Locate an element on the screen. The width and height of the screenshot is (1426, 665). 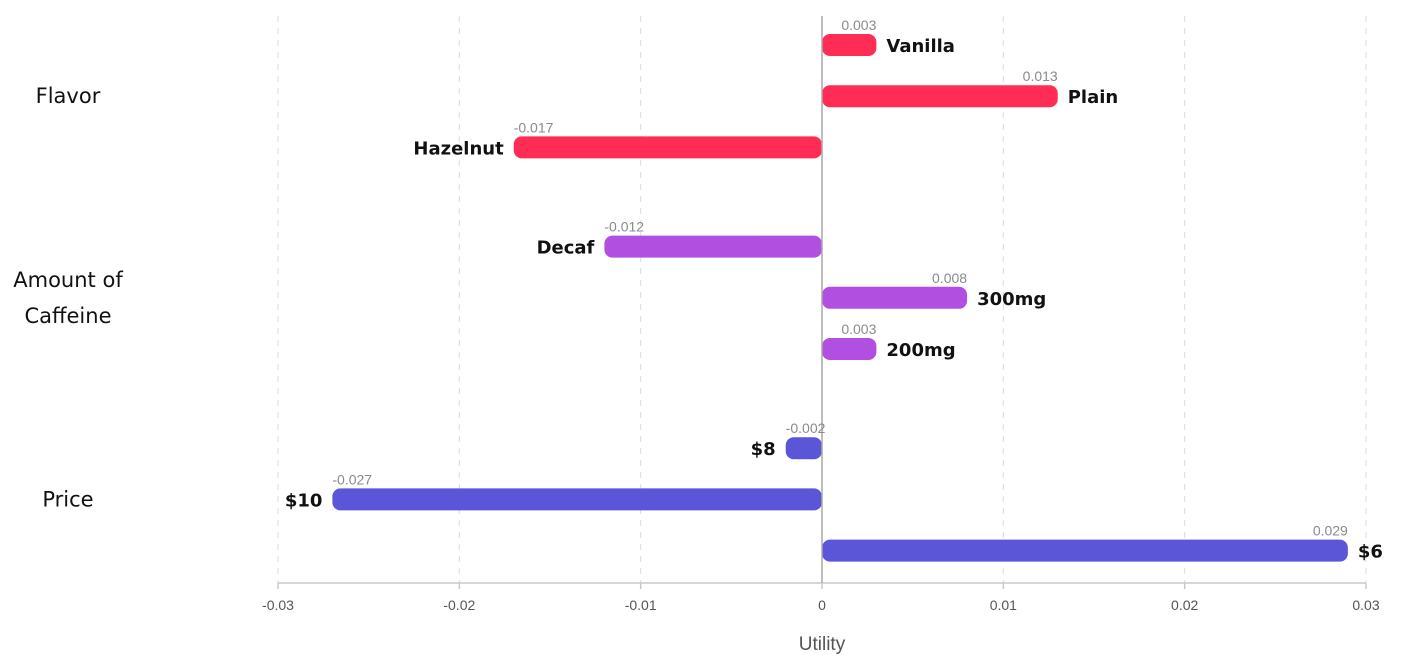
level-label: $6 is located at coordinates (1370, 552).